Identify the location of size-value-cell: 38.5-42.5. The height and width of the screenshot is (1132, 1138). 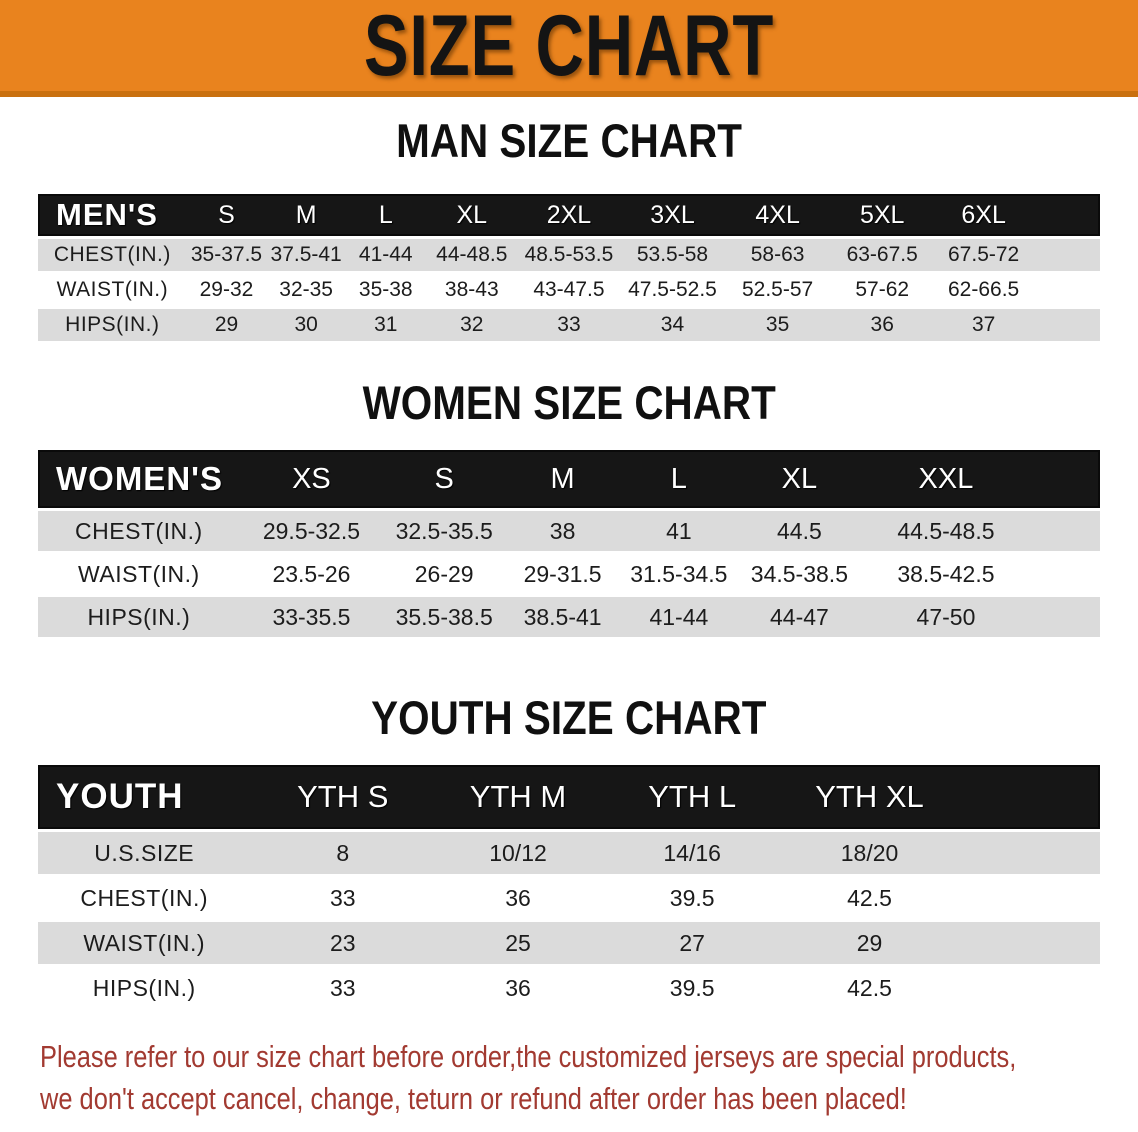
(946, 574).